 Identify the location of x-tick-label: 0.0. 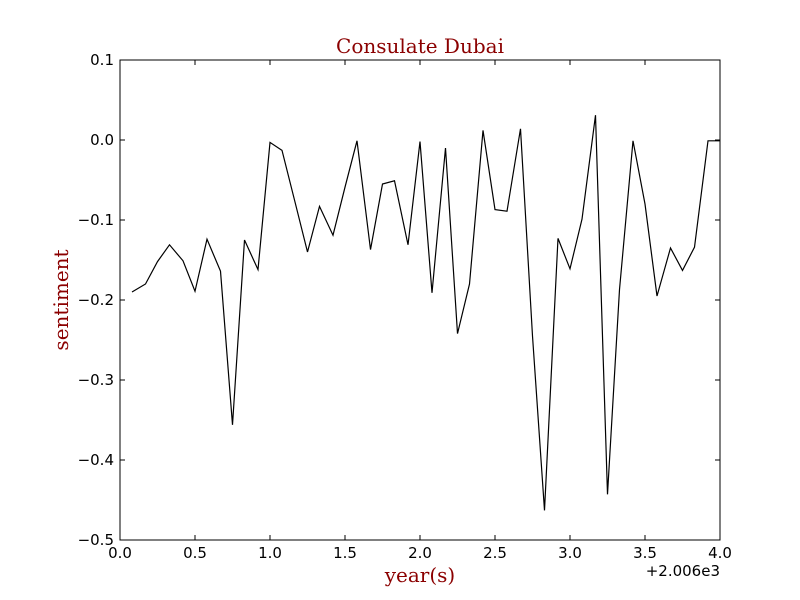
(120, 553).